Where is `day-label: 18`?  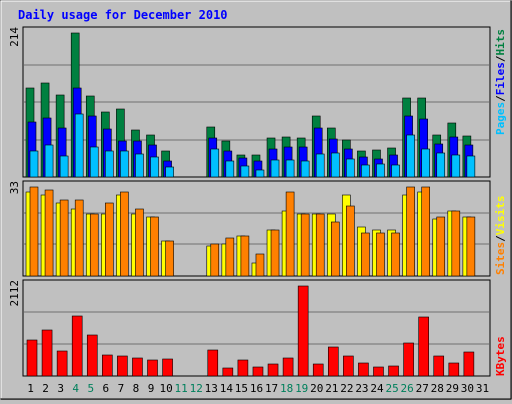
day-label: 18 is located at coordinates (286, 388).